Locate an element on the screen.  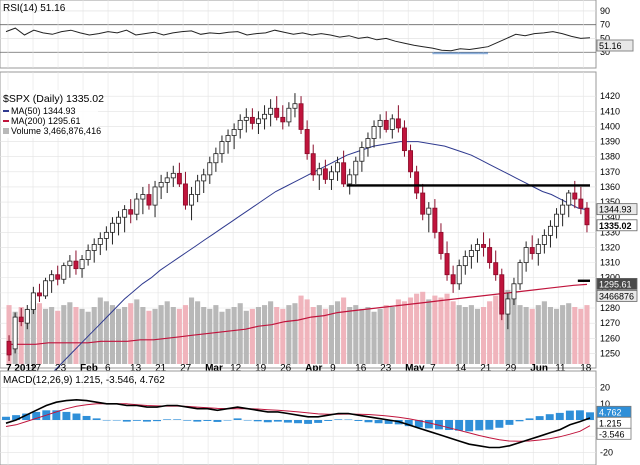
price-tag-label: 1344.93 is located at coordinates (615, 210).